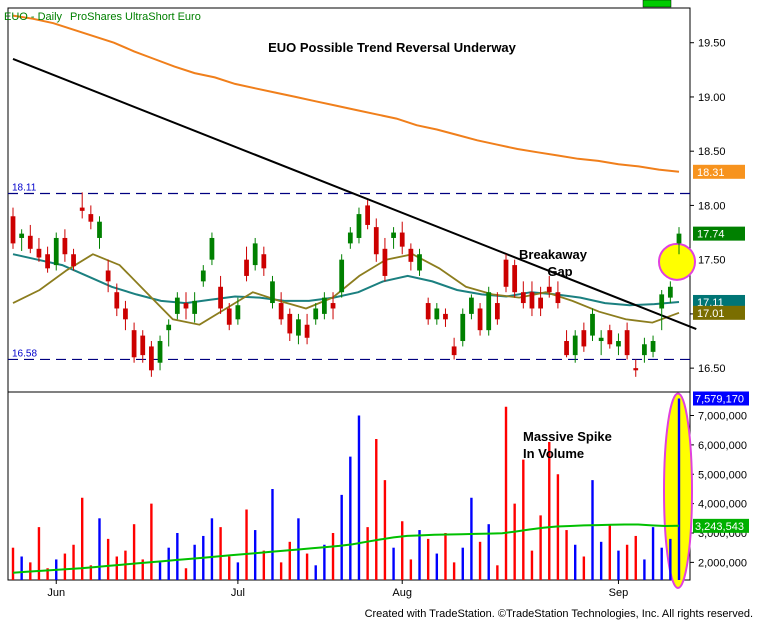  Describe the element at coordinates (722, 505) in the screenshot. I see `volume-tick-label: 4,000,000` at that location.